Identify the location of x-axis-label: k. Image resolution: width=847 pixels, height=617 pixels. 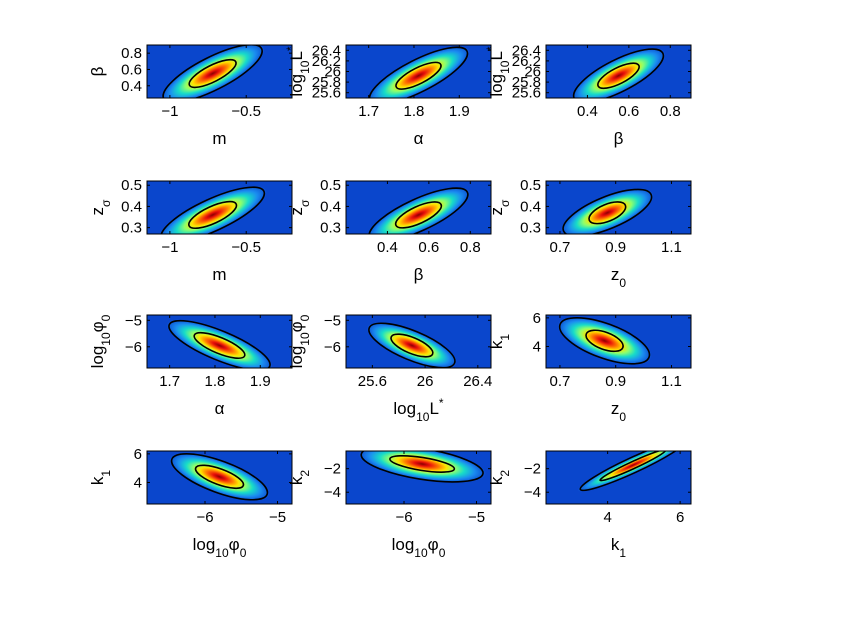
(615, 544).